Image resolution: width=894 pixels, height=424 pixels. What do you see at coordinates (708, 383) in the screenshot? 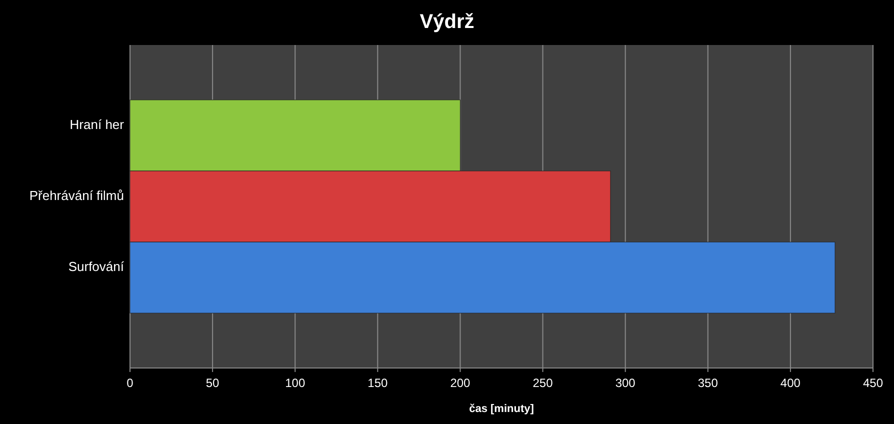
I see `x-tick-label: 350` at bounding box center [708, 383].